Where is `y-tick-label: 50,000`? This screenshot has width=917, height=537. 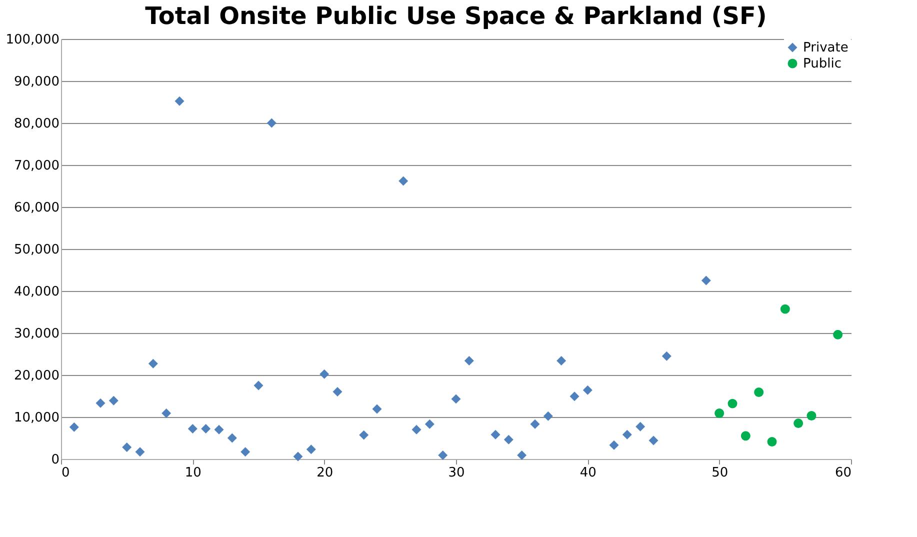
y-tick-label: 50,000 is located at coordinates (37, 250).